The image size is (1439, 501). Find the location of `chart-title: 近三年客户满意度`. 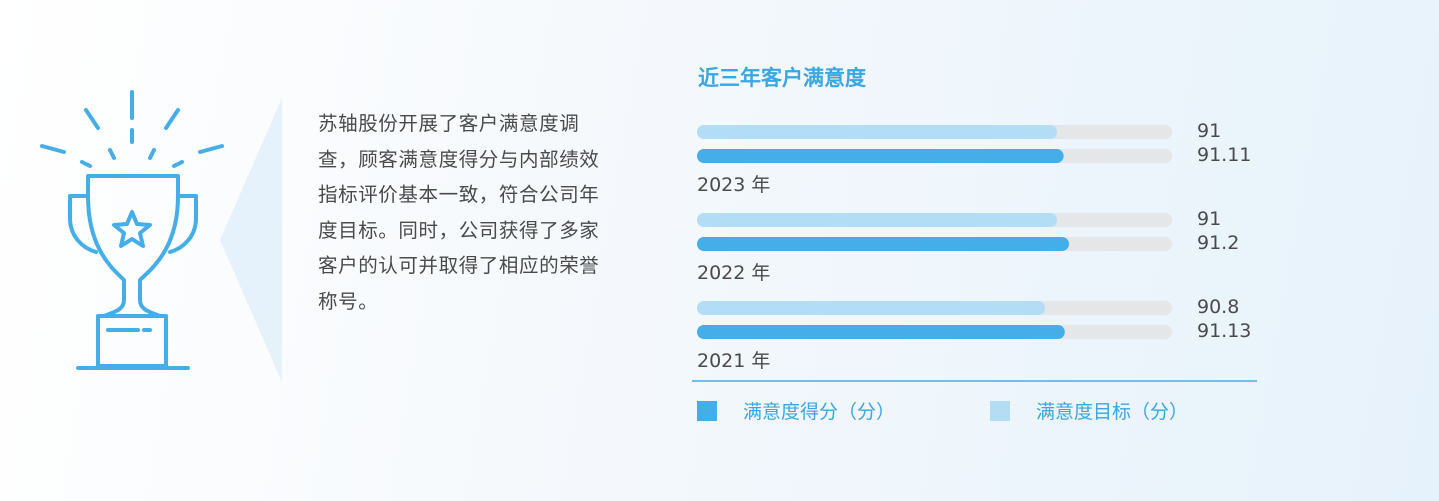

chart-title: 近三年客户满意度 is located at coordinates (782, 78).